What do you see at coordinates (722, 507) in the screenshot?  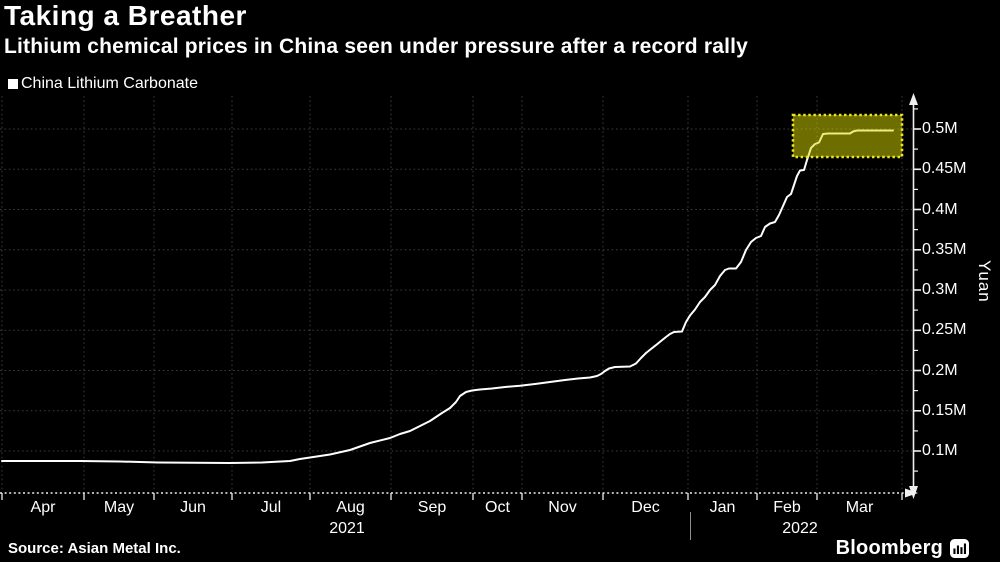 I see `x-tick-label-jan: Jan` at bounding box center [722, 507].